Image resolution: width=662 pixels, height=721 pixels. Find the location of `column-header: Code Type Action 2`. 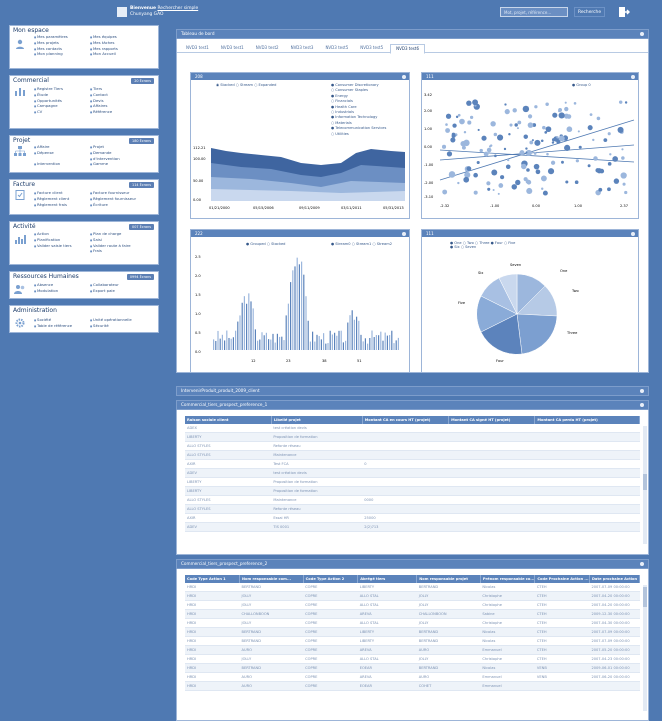

column-header: Code Type Action 2 is located at coordinates (331, 579).